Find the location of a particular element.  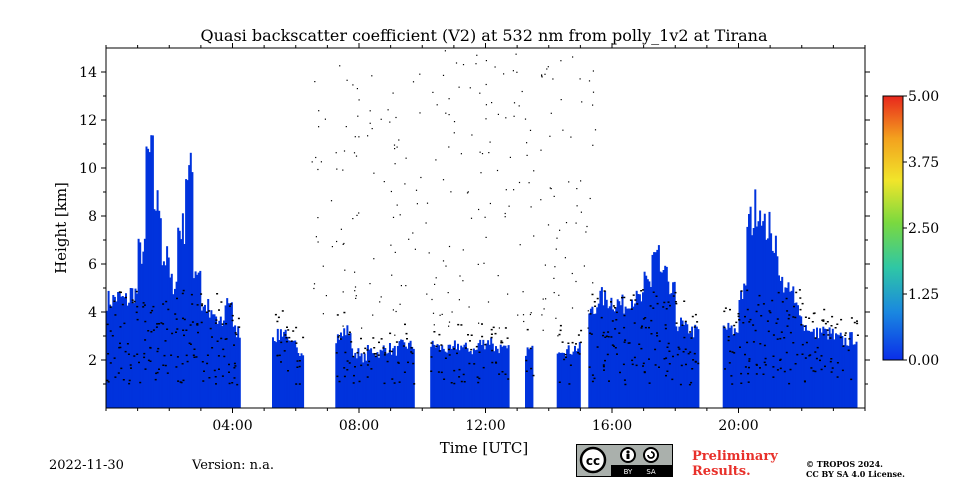

y-tick-label: 12 is located at coordinates (88, 121).